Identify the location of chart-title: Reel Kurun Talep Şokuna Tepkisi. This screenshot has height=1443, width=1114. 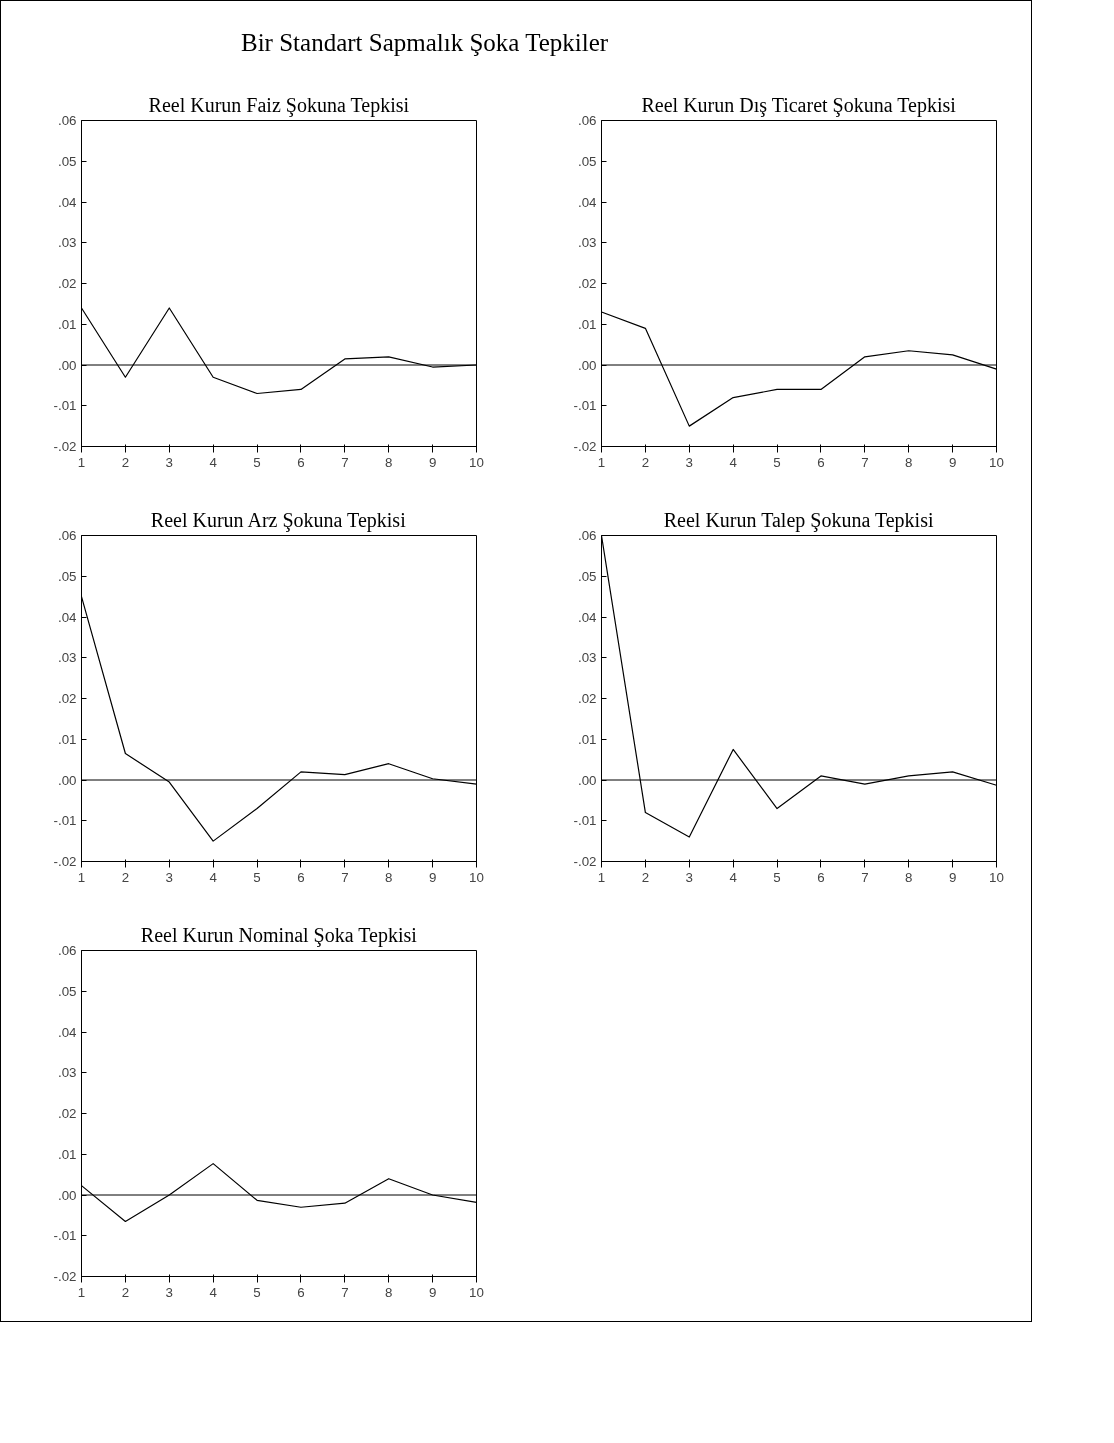
(798, 520).